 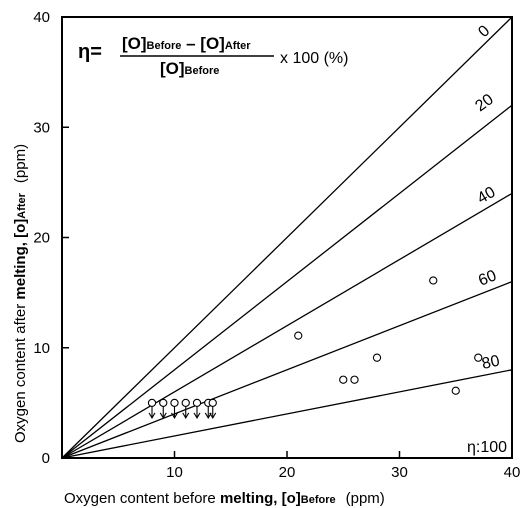 I want to click on y-tick-label: 40, so click(x=41, y=17).